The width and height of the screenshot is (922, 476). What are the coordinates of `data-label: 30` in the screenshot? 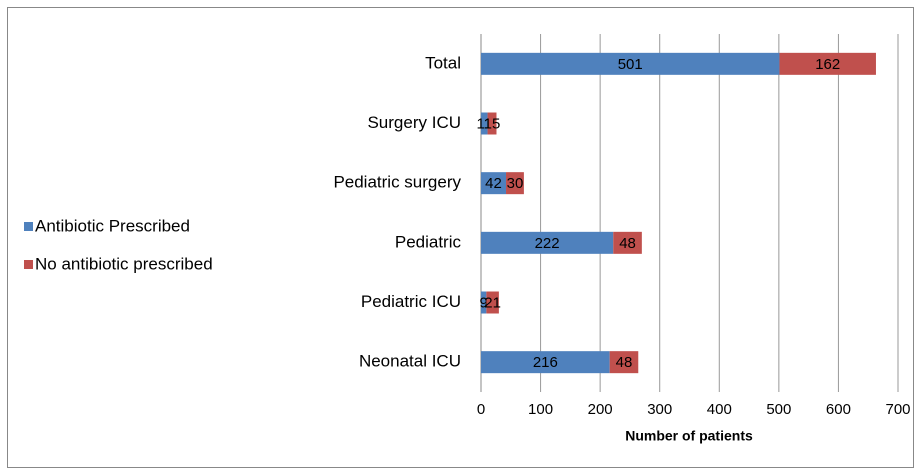 It's located at (515, 183).